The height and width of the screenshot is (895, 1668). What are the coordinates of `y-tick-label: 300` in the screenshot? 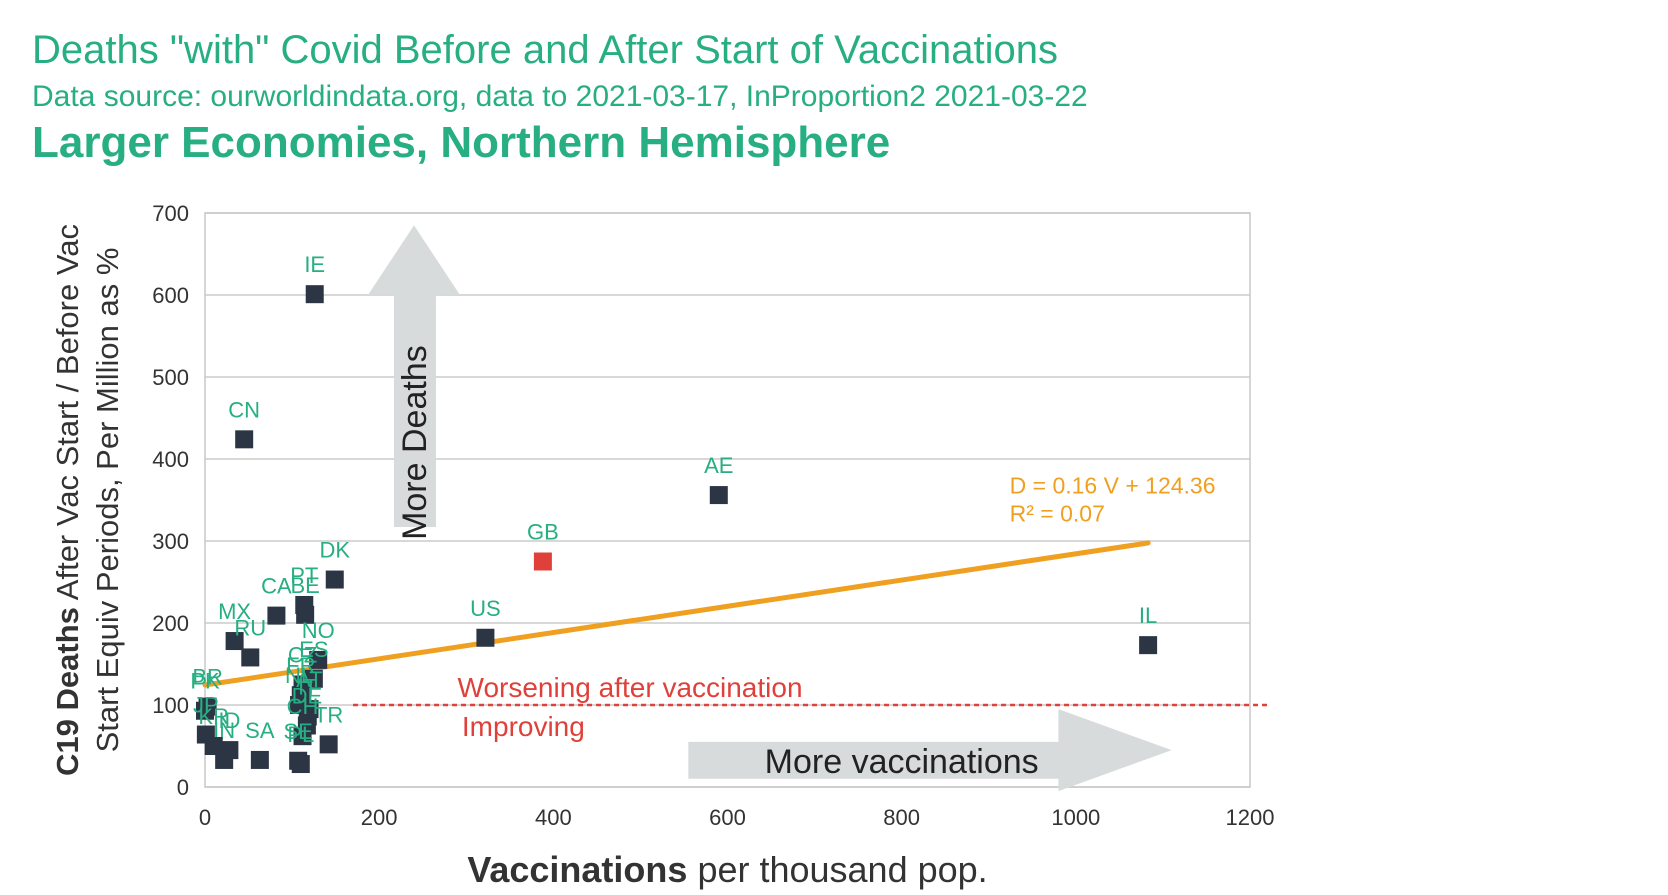 It's located at (170, 541).